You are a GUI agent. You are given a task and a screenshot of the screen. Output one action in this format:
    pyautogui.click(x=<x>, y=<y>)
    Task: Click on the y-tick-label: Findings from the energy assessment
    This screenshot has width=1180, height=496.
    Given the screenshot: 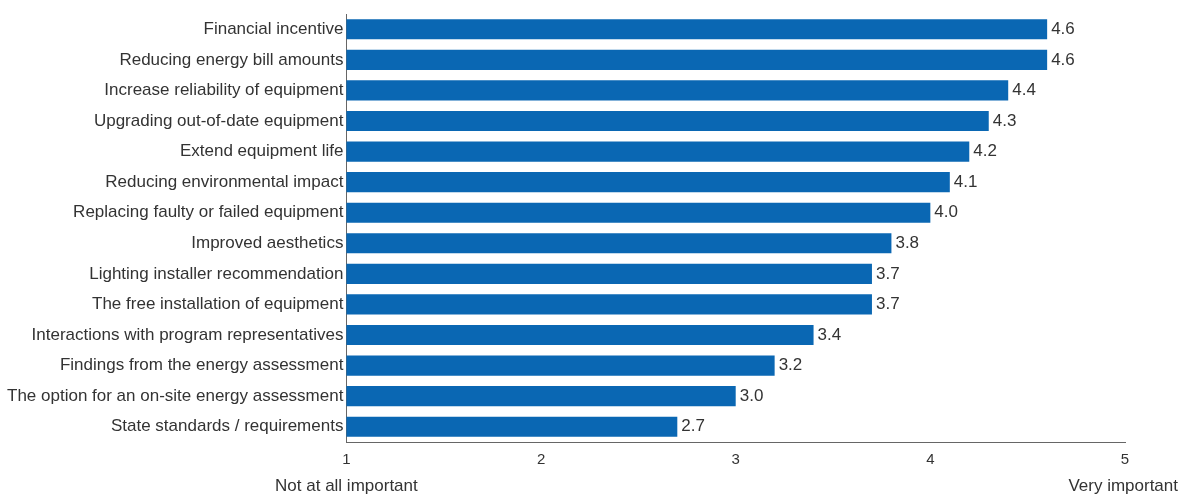 What is the action you would take?
    pyautogui.click(x=201, y=365)
    